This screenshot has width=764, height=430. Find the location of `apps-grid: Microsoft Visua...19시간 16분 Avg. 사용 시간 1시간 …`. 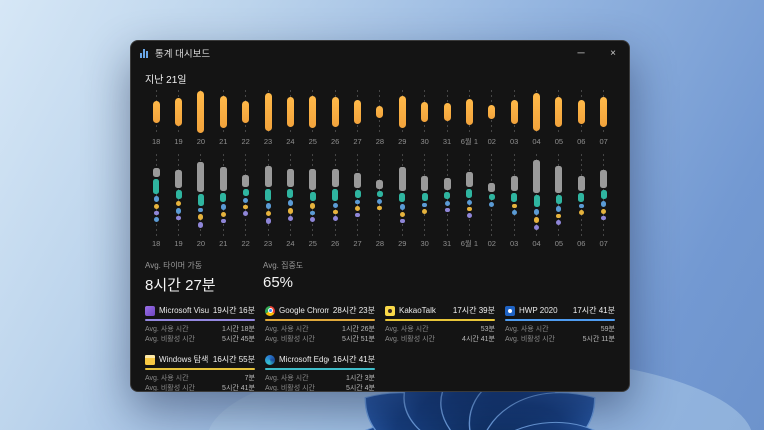

apps-grid: Microsoft Visua...19시간 16분 Avg. 사용 시간 1시간 … is located at coordinates (380, 348).